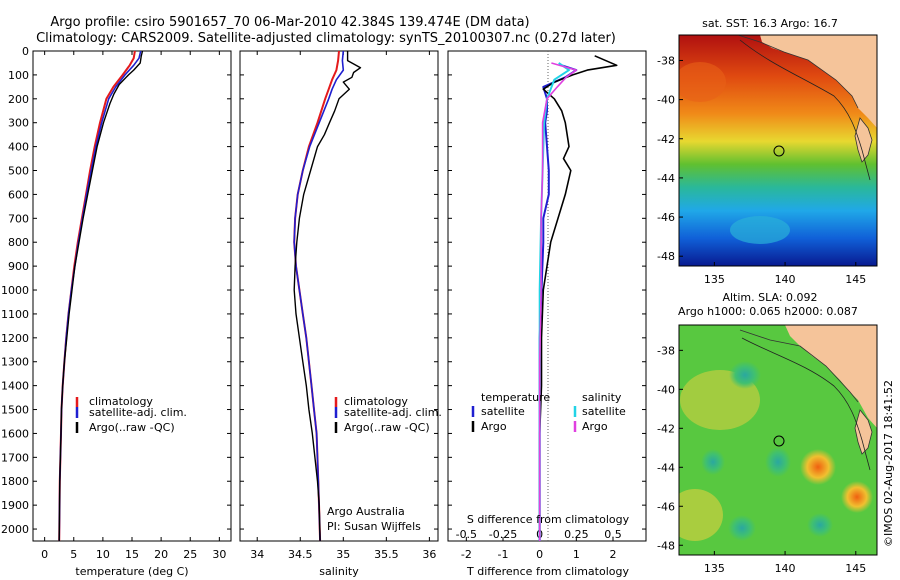 The height and width of the screenshot is (580, 900). What do you see at coordinates (770, 23) in the screenshot?
I see `sst-map-title: sat. SST: 16.3 Argo: 16.7` at bounding box center [770, 23].